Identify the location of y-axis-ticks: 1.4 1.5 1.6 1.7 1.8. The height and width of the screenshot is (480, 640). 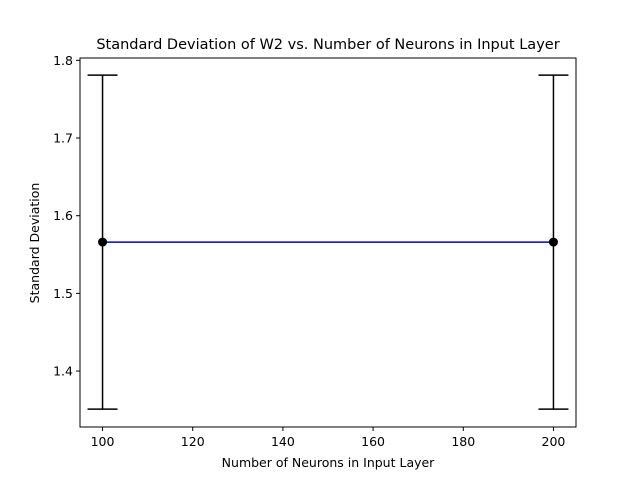
(66, 216).